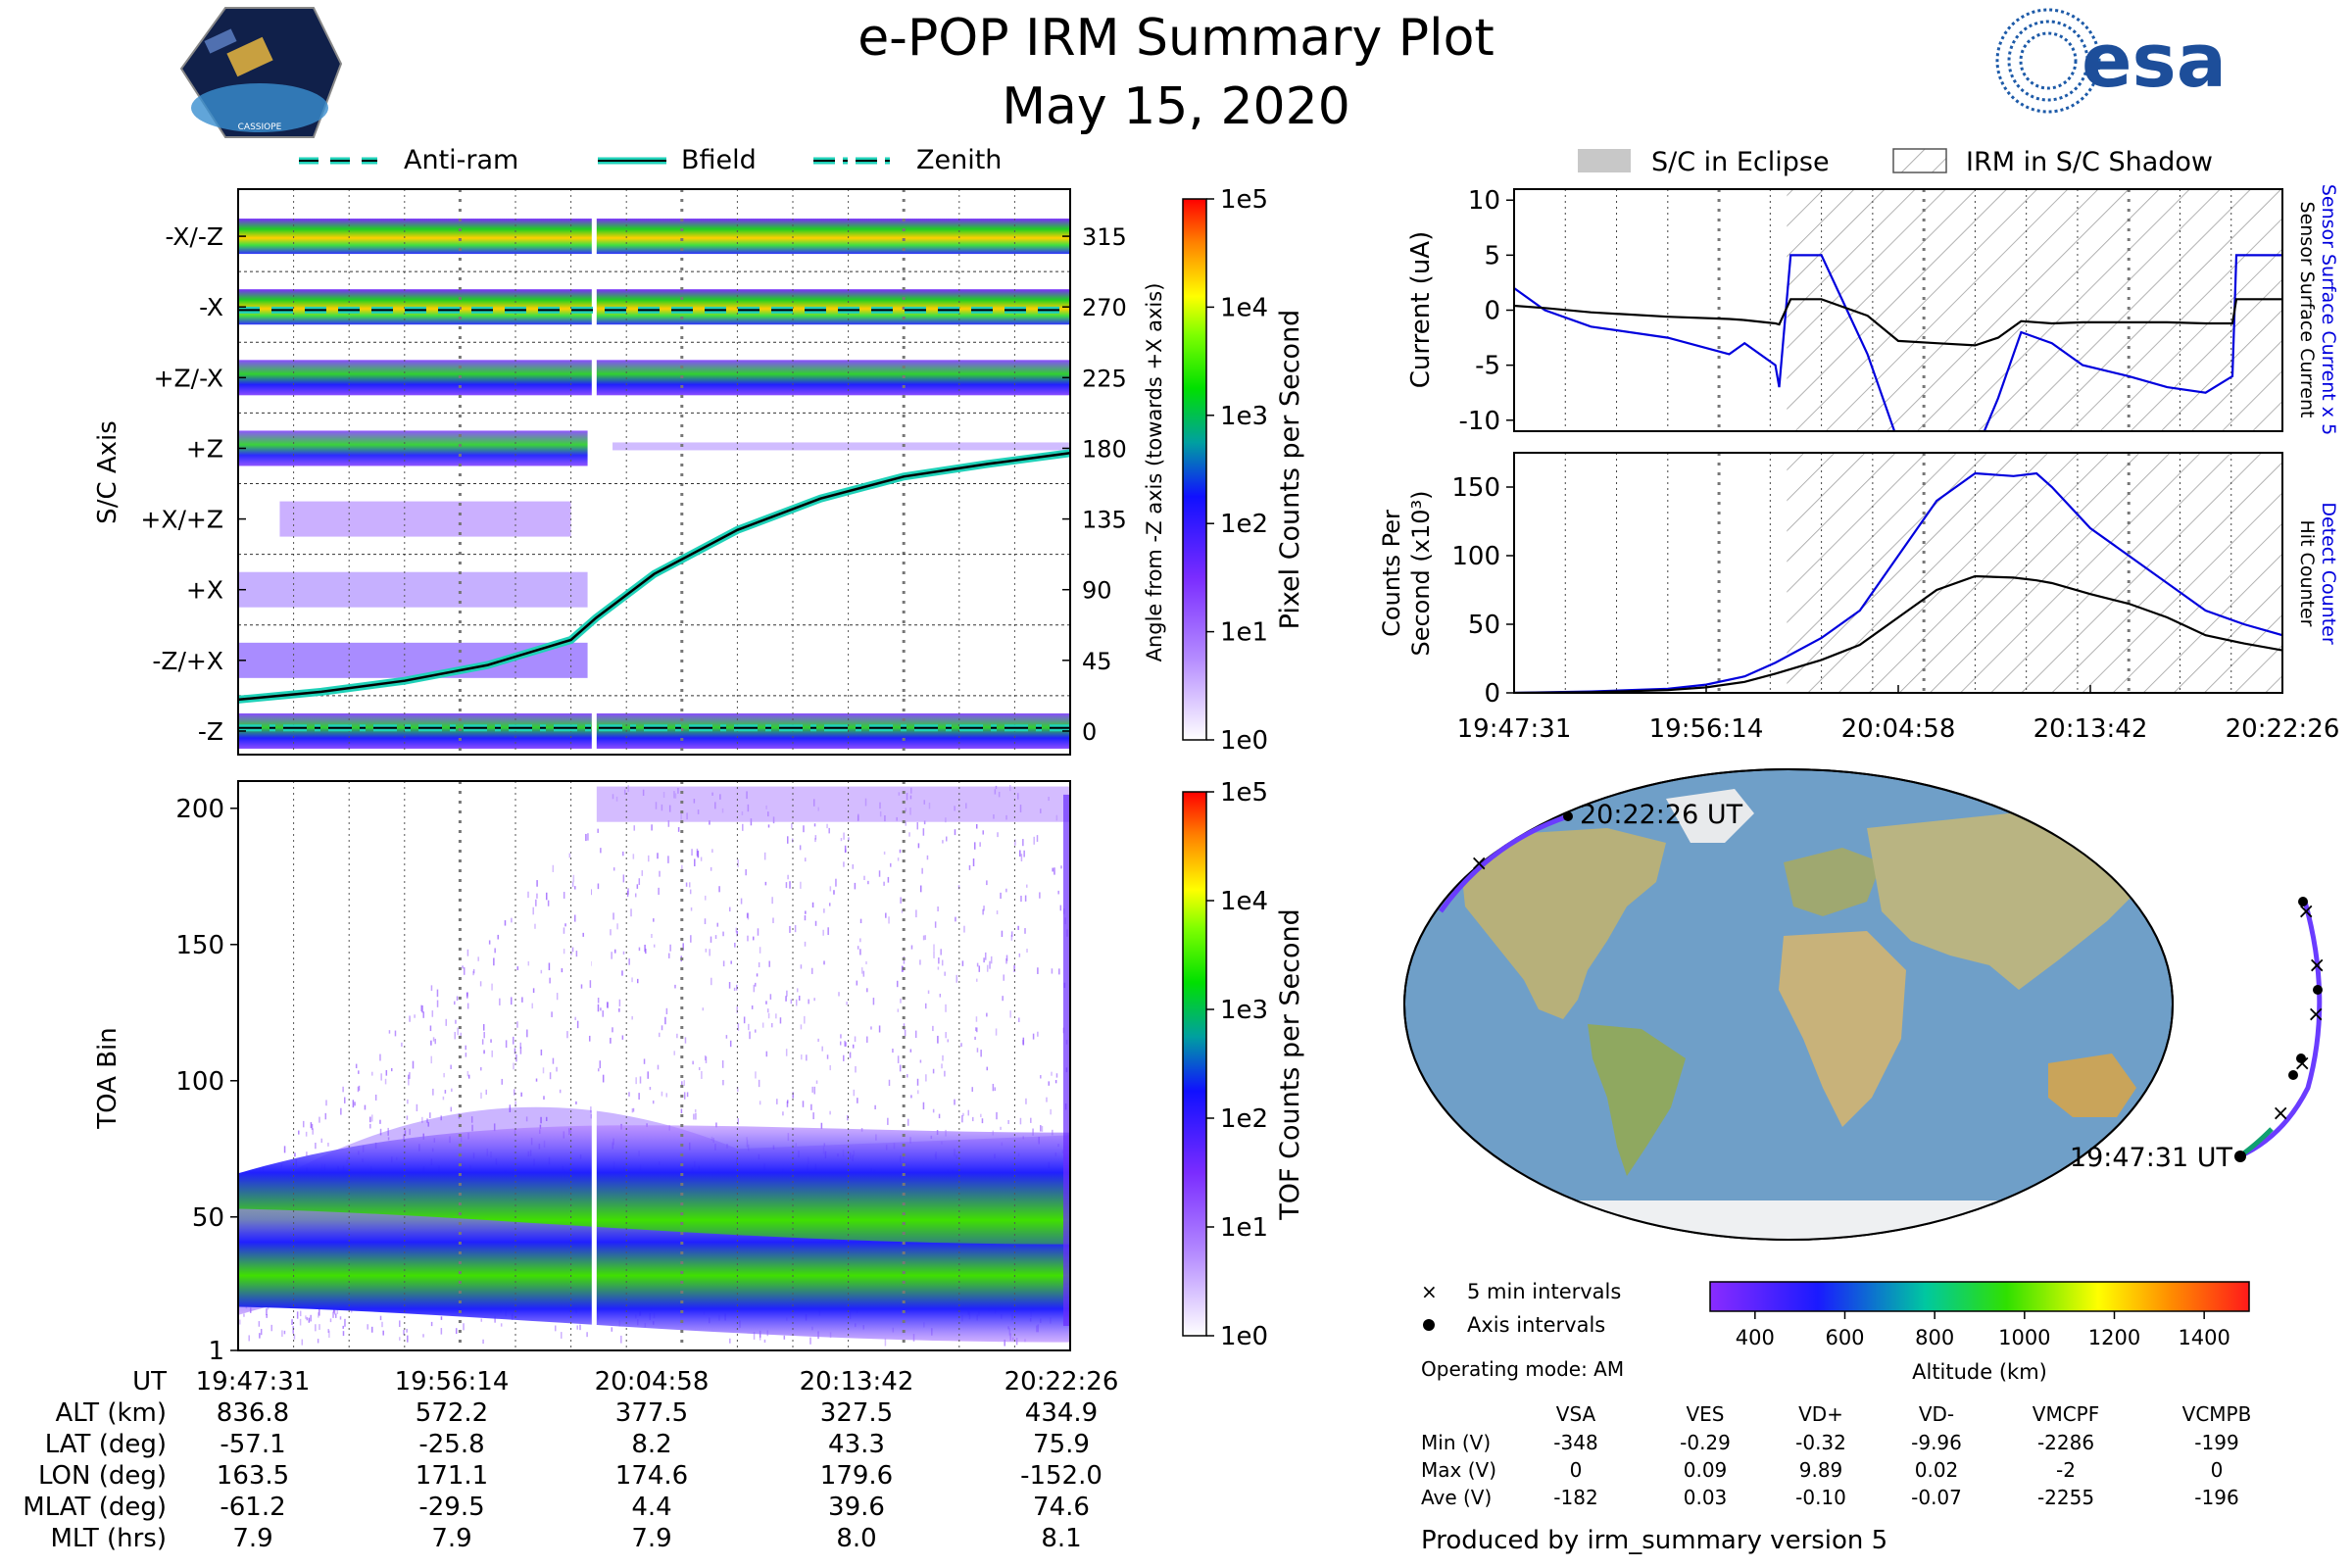 The height and width of the screenshot is (1568, 2352). Describe the element at coordinates (461, 160) in the screenshot. I see `legend-antiram: Anti-ram` at that location.